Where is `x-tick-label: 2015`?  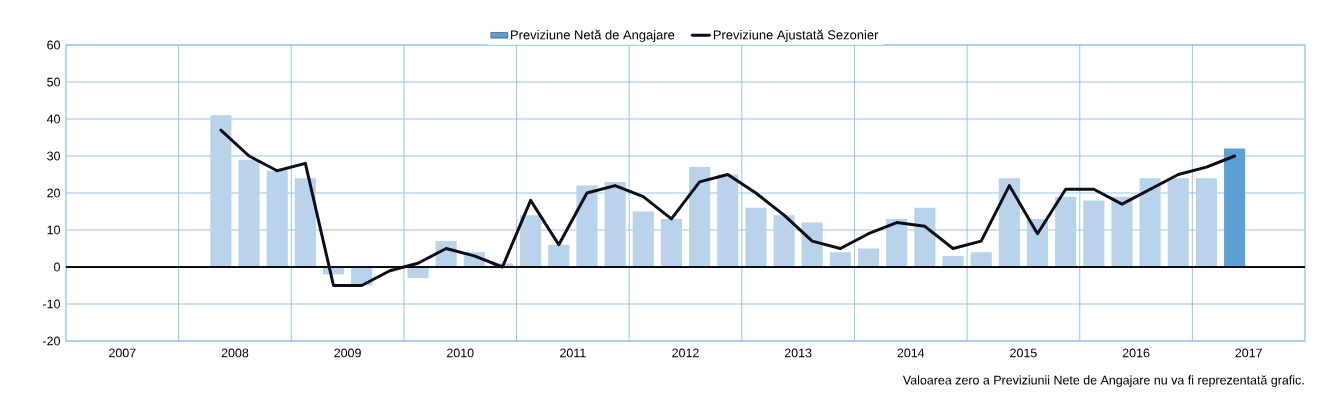 x-tick-label: 2015 is located at coordinates (1023, 353).